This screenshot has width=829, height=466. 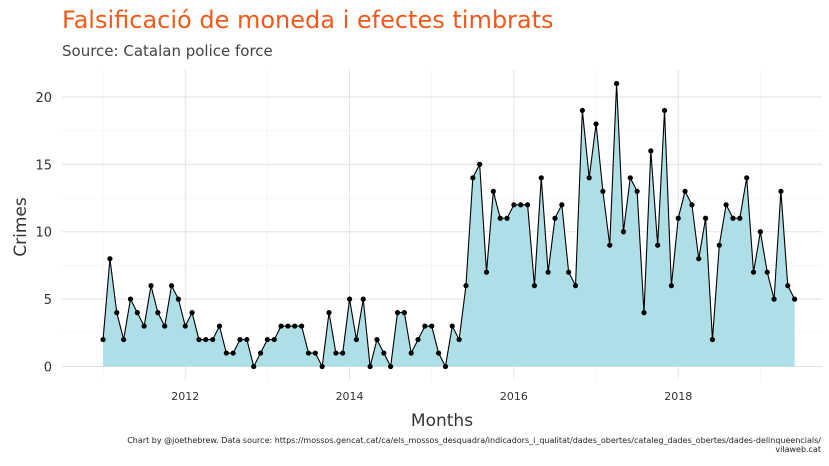 What do you see at coordinates (48, 368) in the screenshot?
I see `y-tick-label: 0` at bounding box center [48, 368].